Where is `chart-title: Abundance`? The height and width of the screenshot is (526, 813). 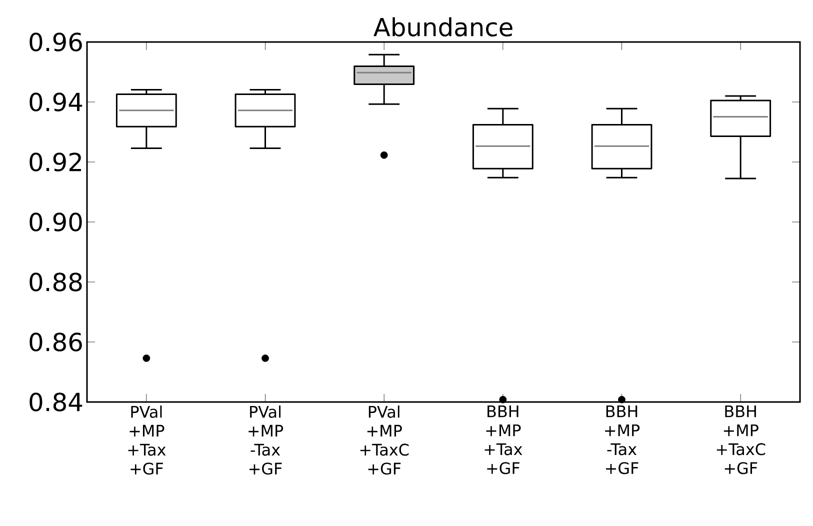 chart-title: Abundance is located at coordinates (443, 27).